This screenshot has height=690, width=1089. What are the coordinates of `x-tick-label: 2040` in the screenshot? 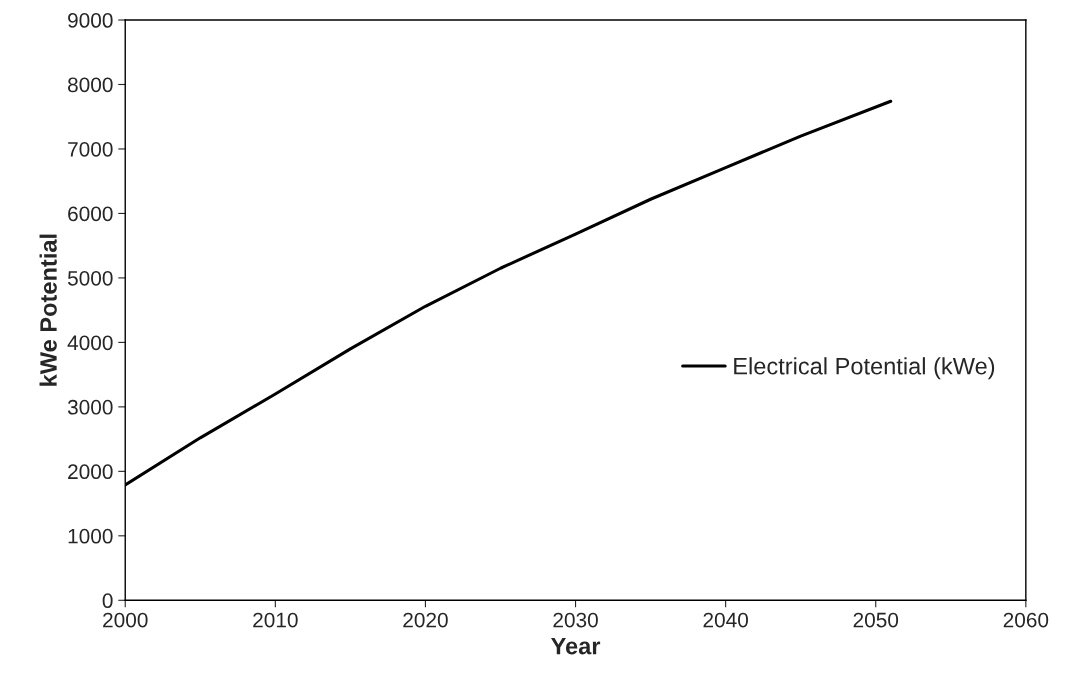 It's located at (725, 620).